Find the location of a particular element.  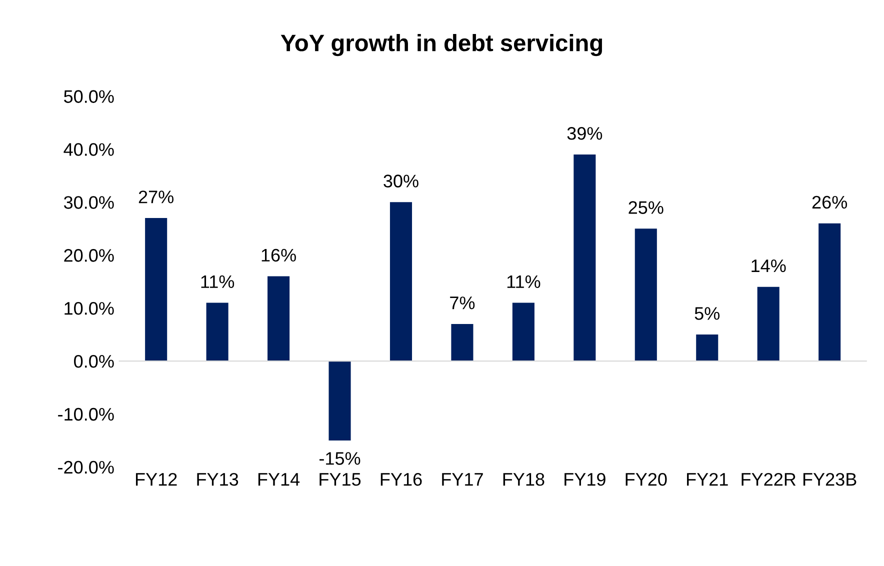

x-tick-label: FY21 is located at coordinates (707, 479).